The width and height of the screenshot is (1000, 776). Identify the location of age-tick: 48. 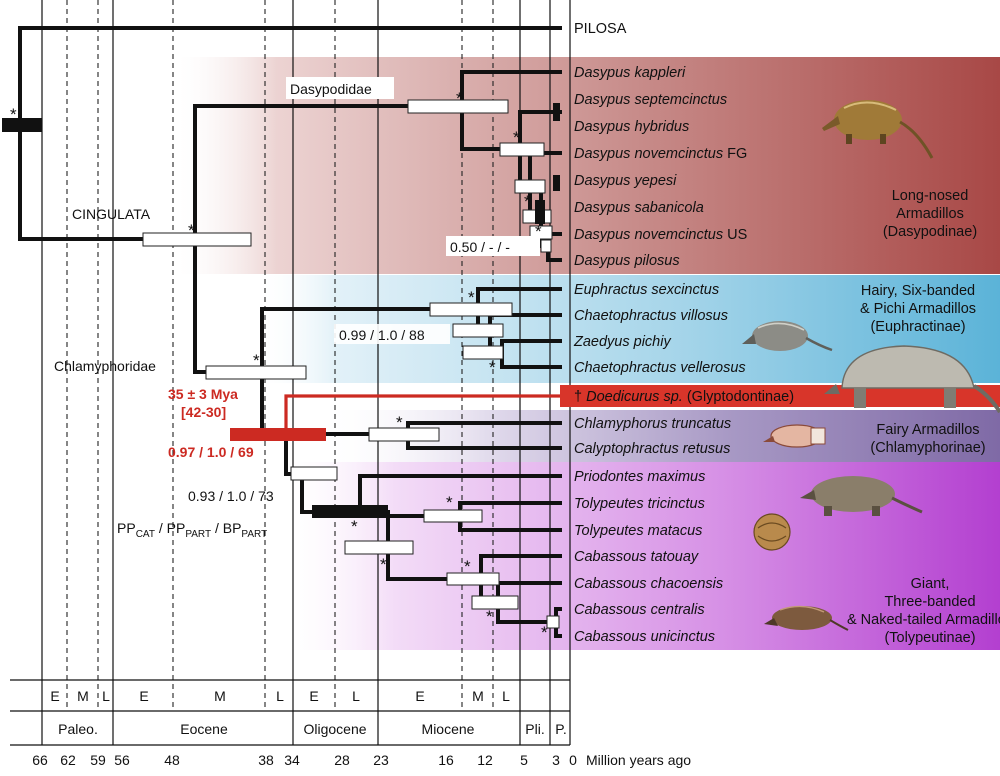
(172, 760).